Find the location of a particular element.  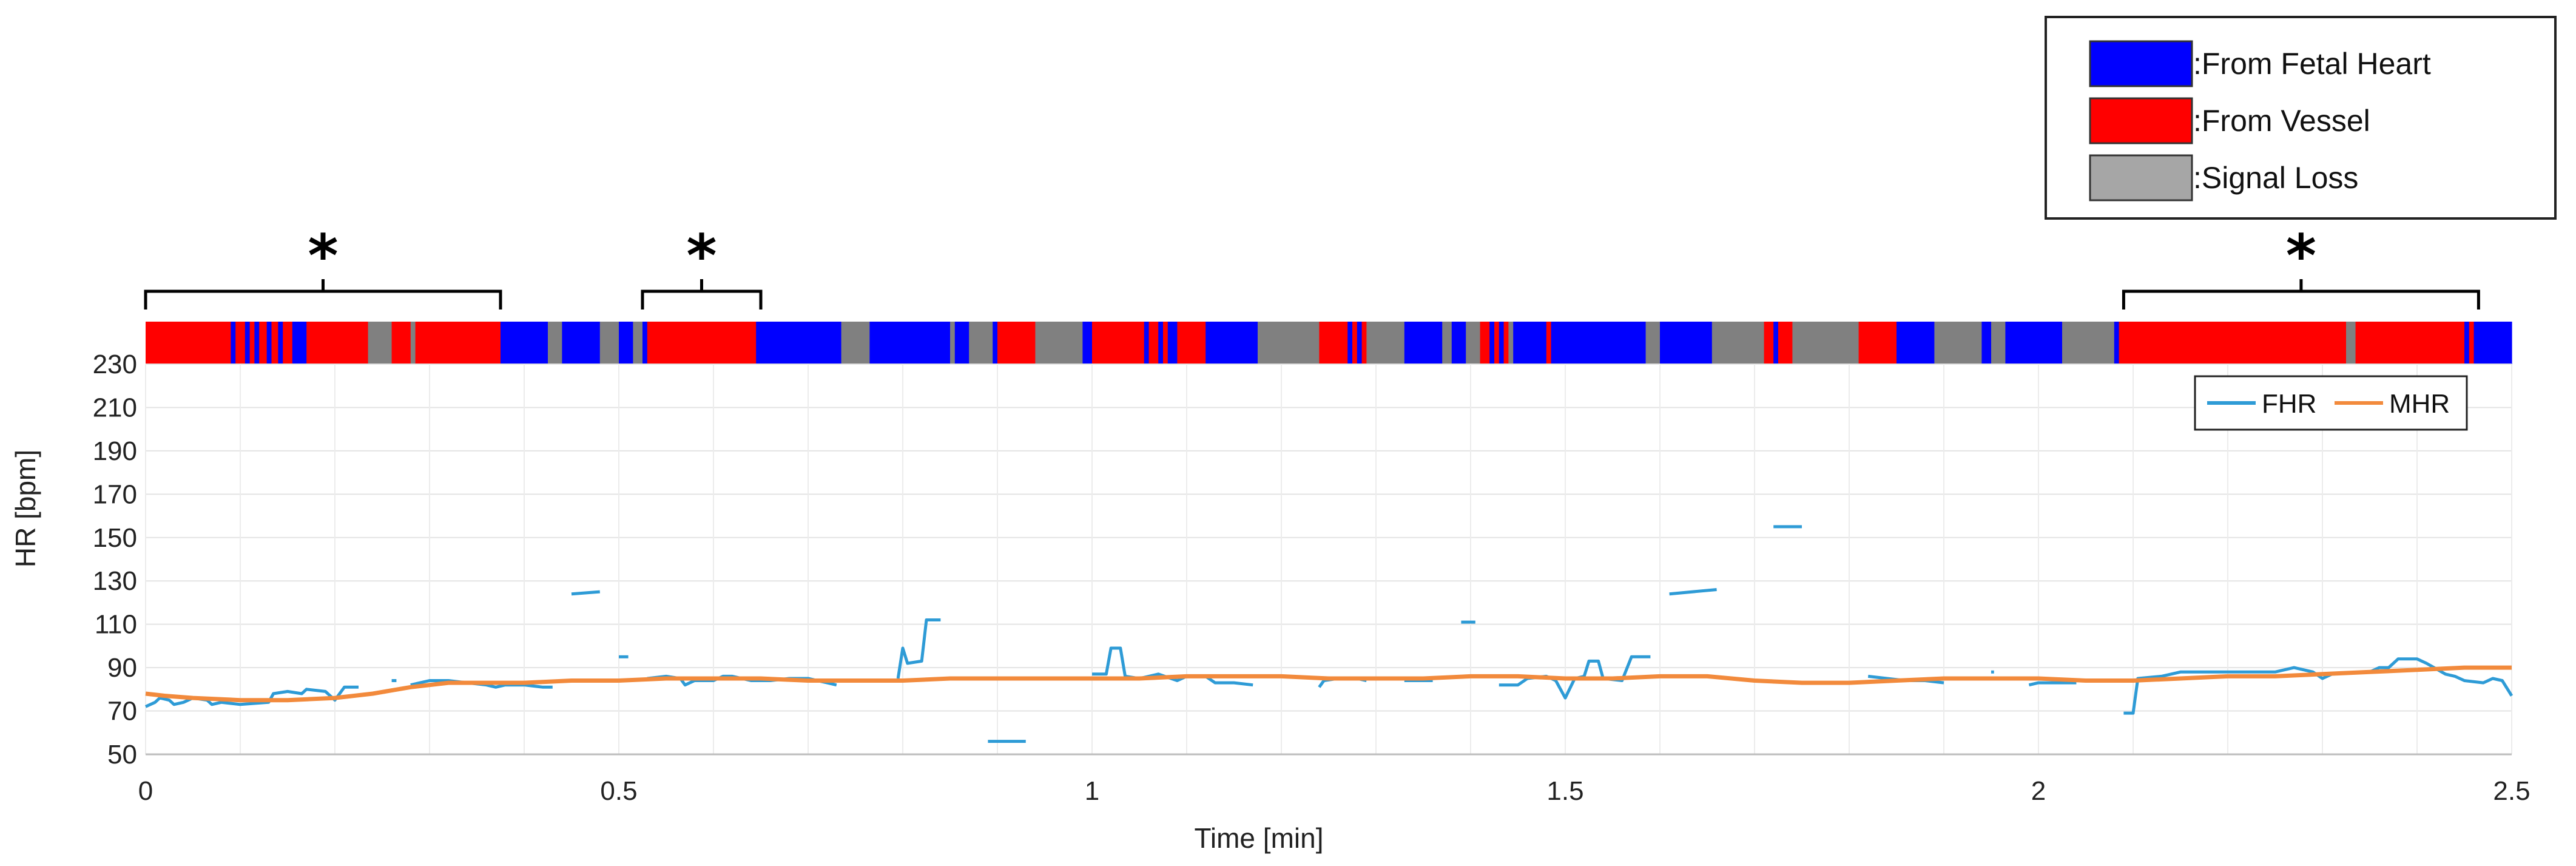

signal-source-bar is located at coordinates (1329, 343).